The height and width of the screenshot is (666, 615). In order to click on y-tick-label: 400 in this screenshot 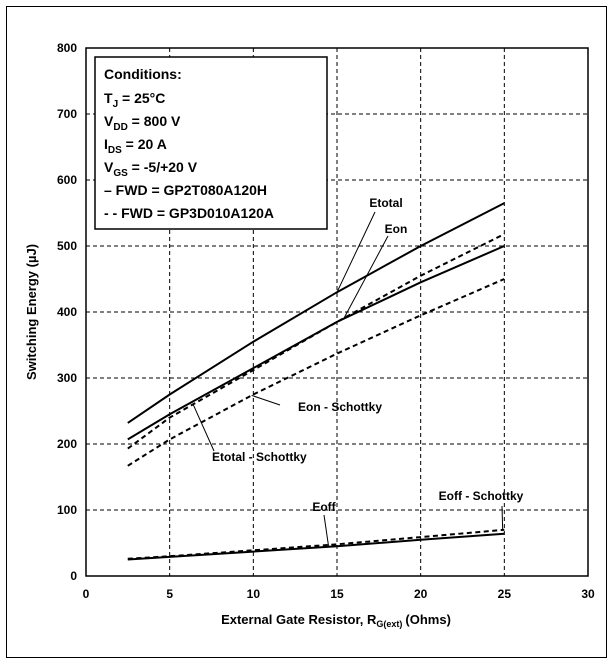, I will do `click(67, 312)`.